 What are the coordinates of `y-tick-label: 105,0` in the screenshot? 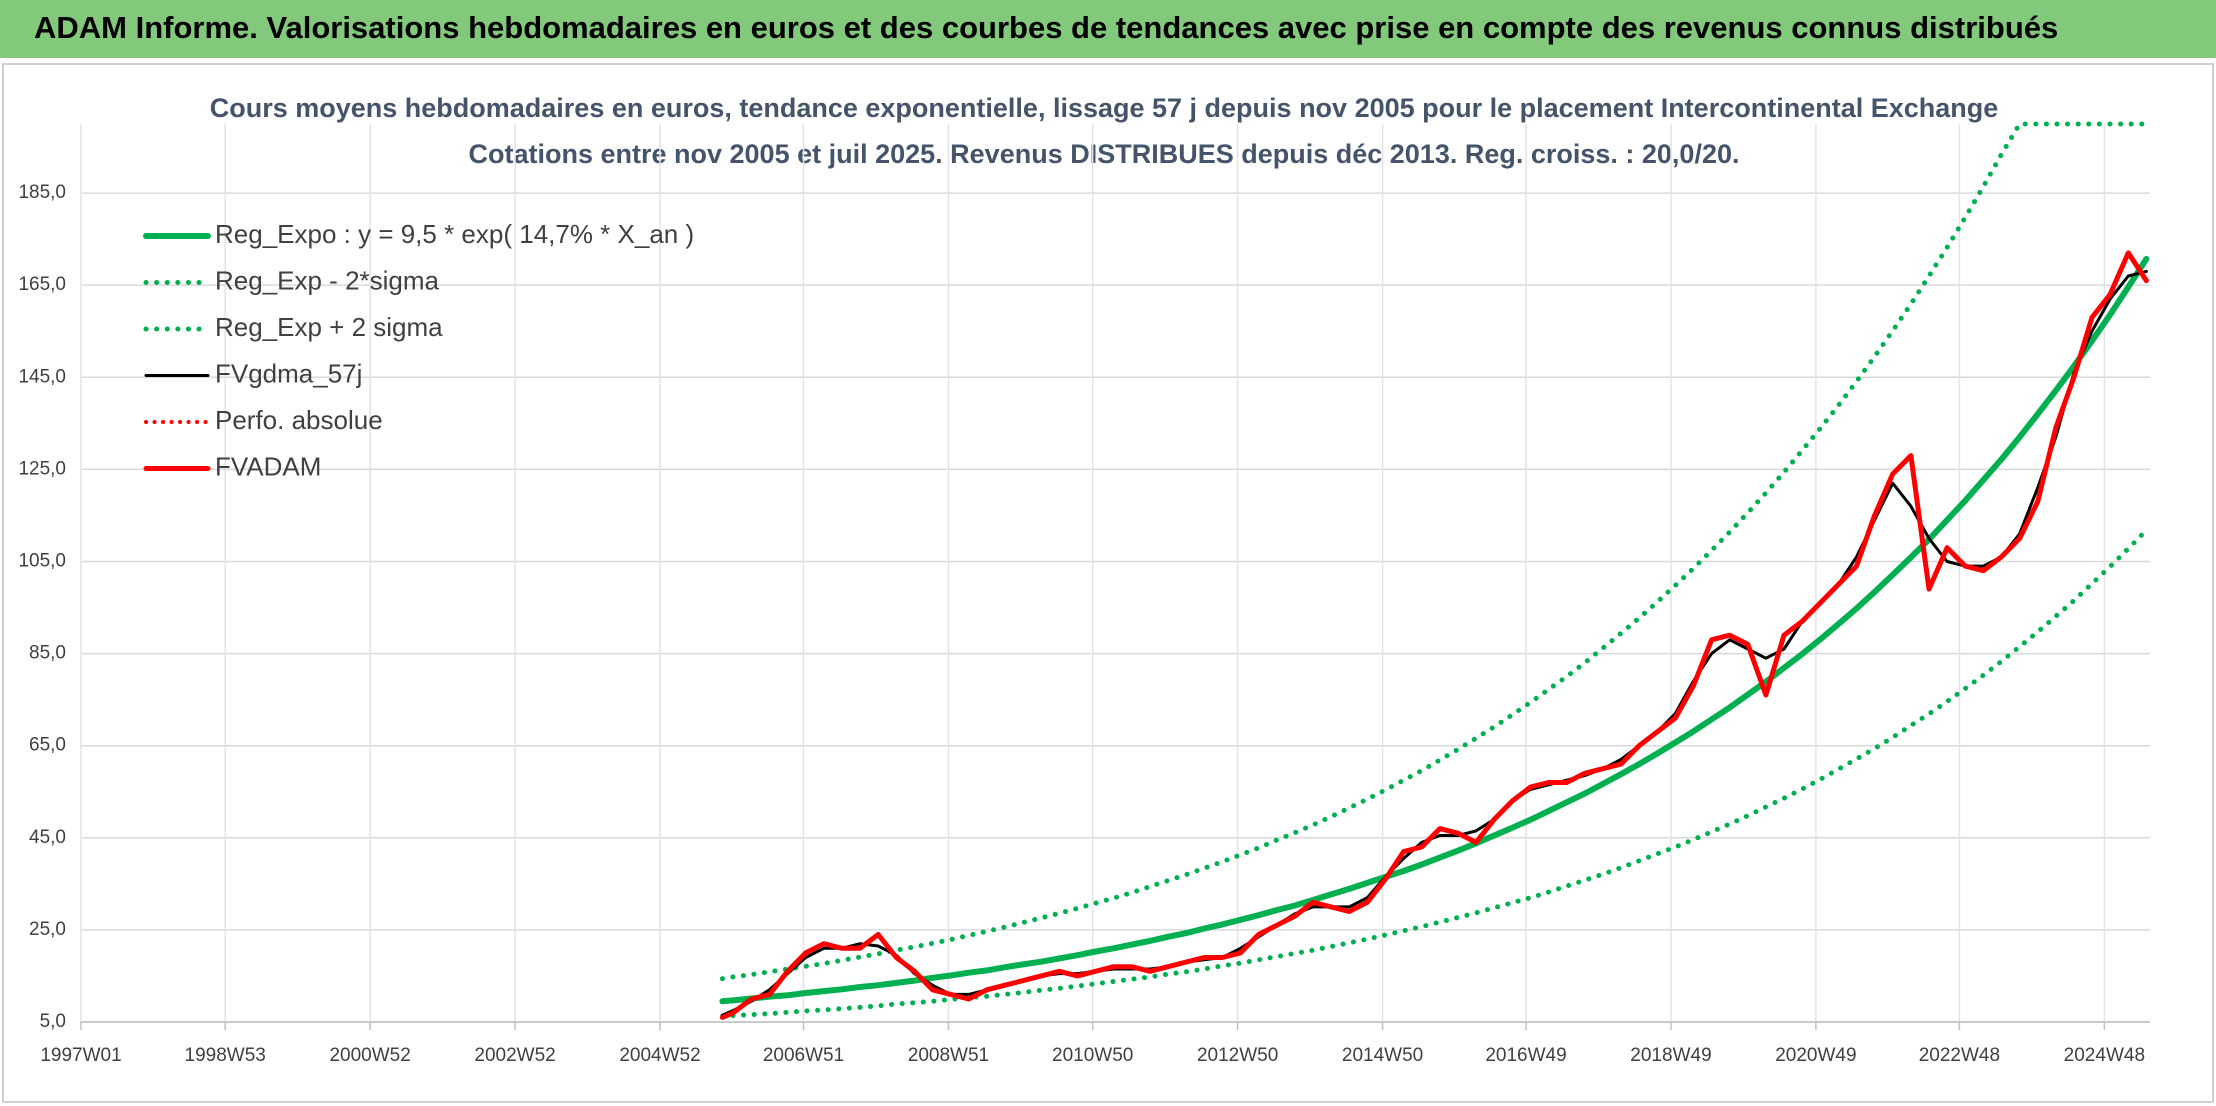 It's located at (42, 561).